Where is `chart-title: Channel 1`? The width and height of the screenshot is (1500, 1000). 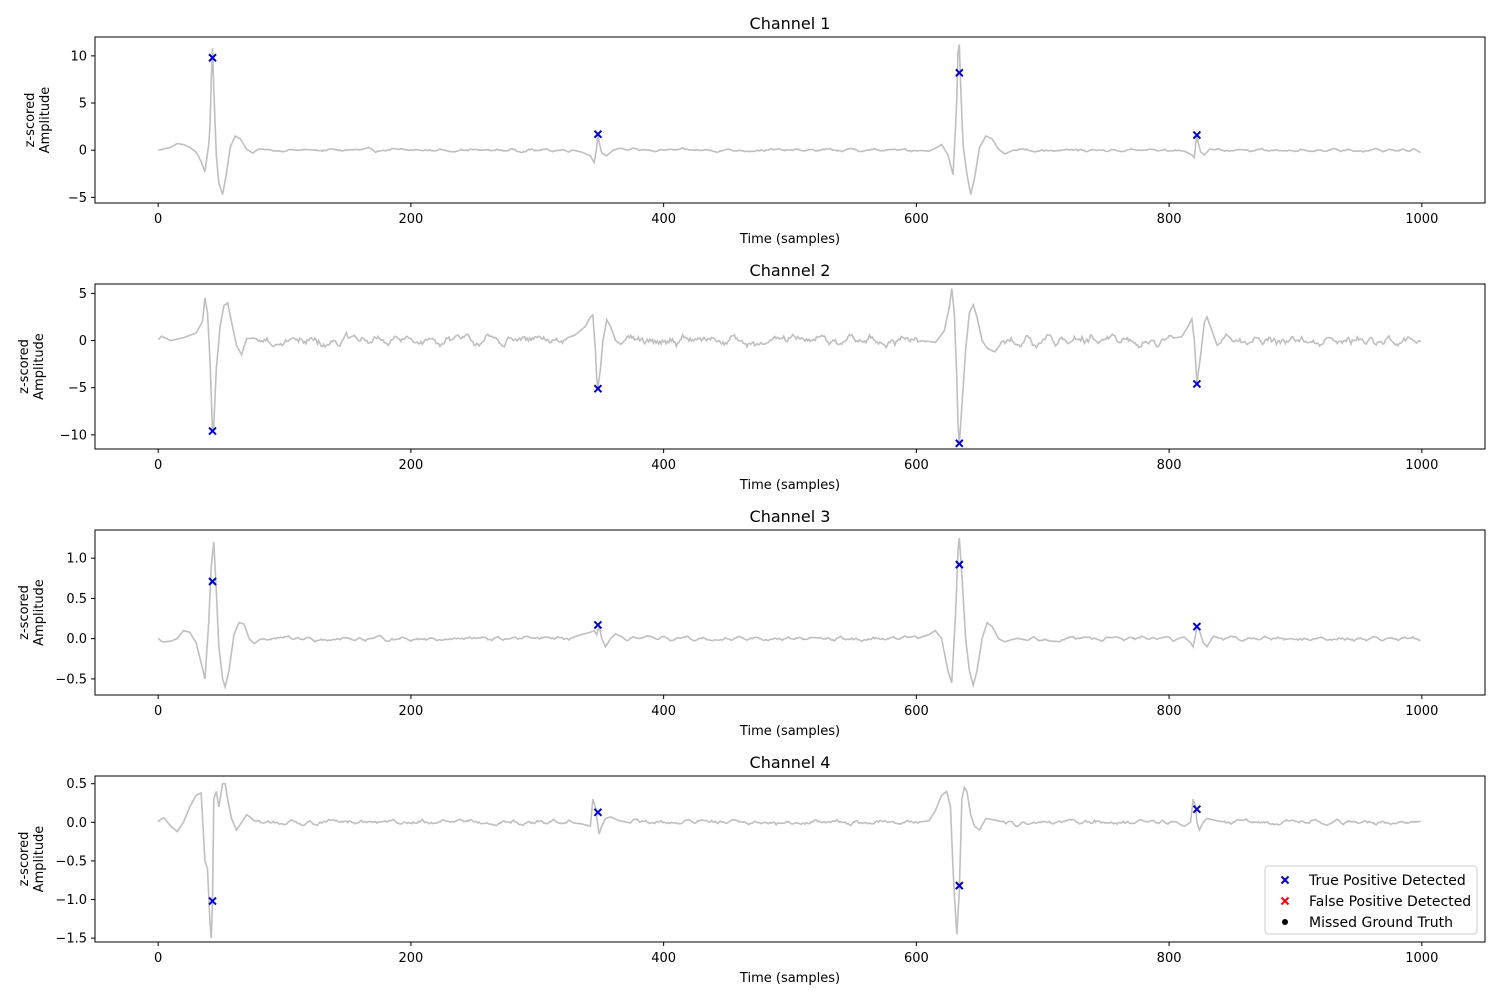
chart-title: Channel 1 is located at coordinates (790, 23).